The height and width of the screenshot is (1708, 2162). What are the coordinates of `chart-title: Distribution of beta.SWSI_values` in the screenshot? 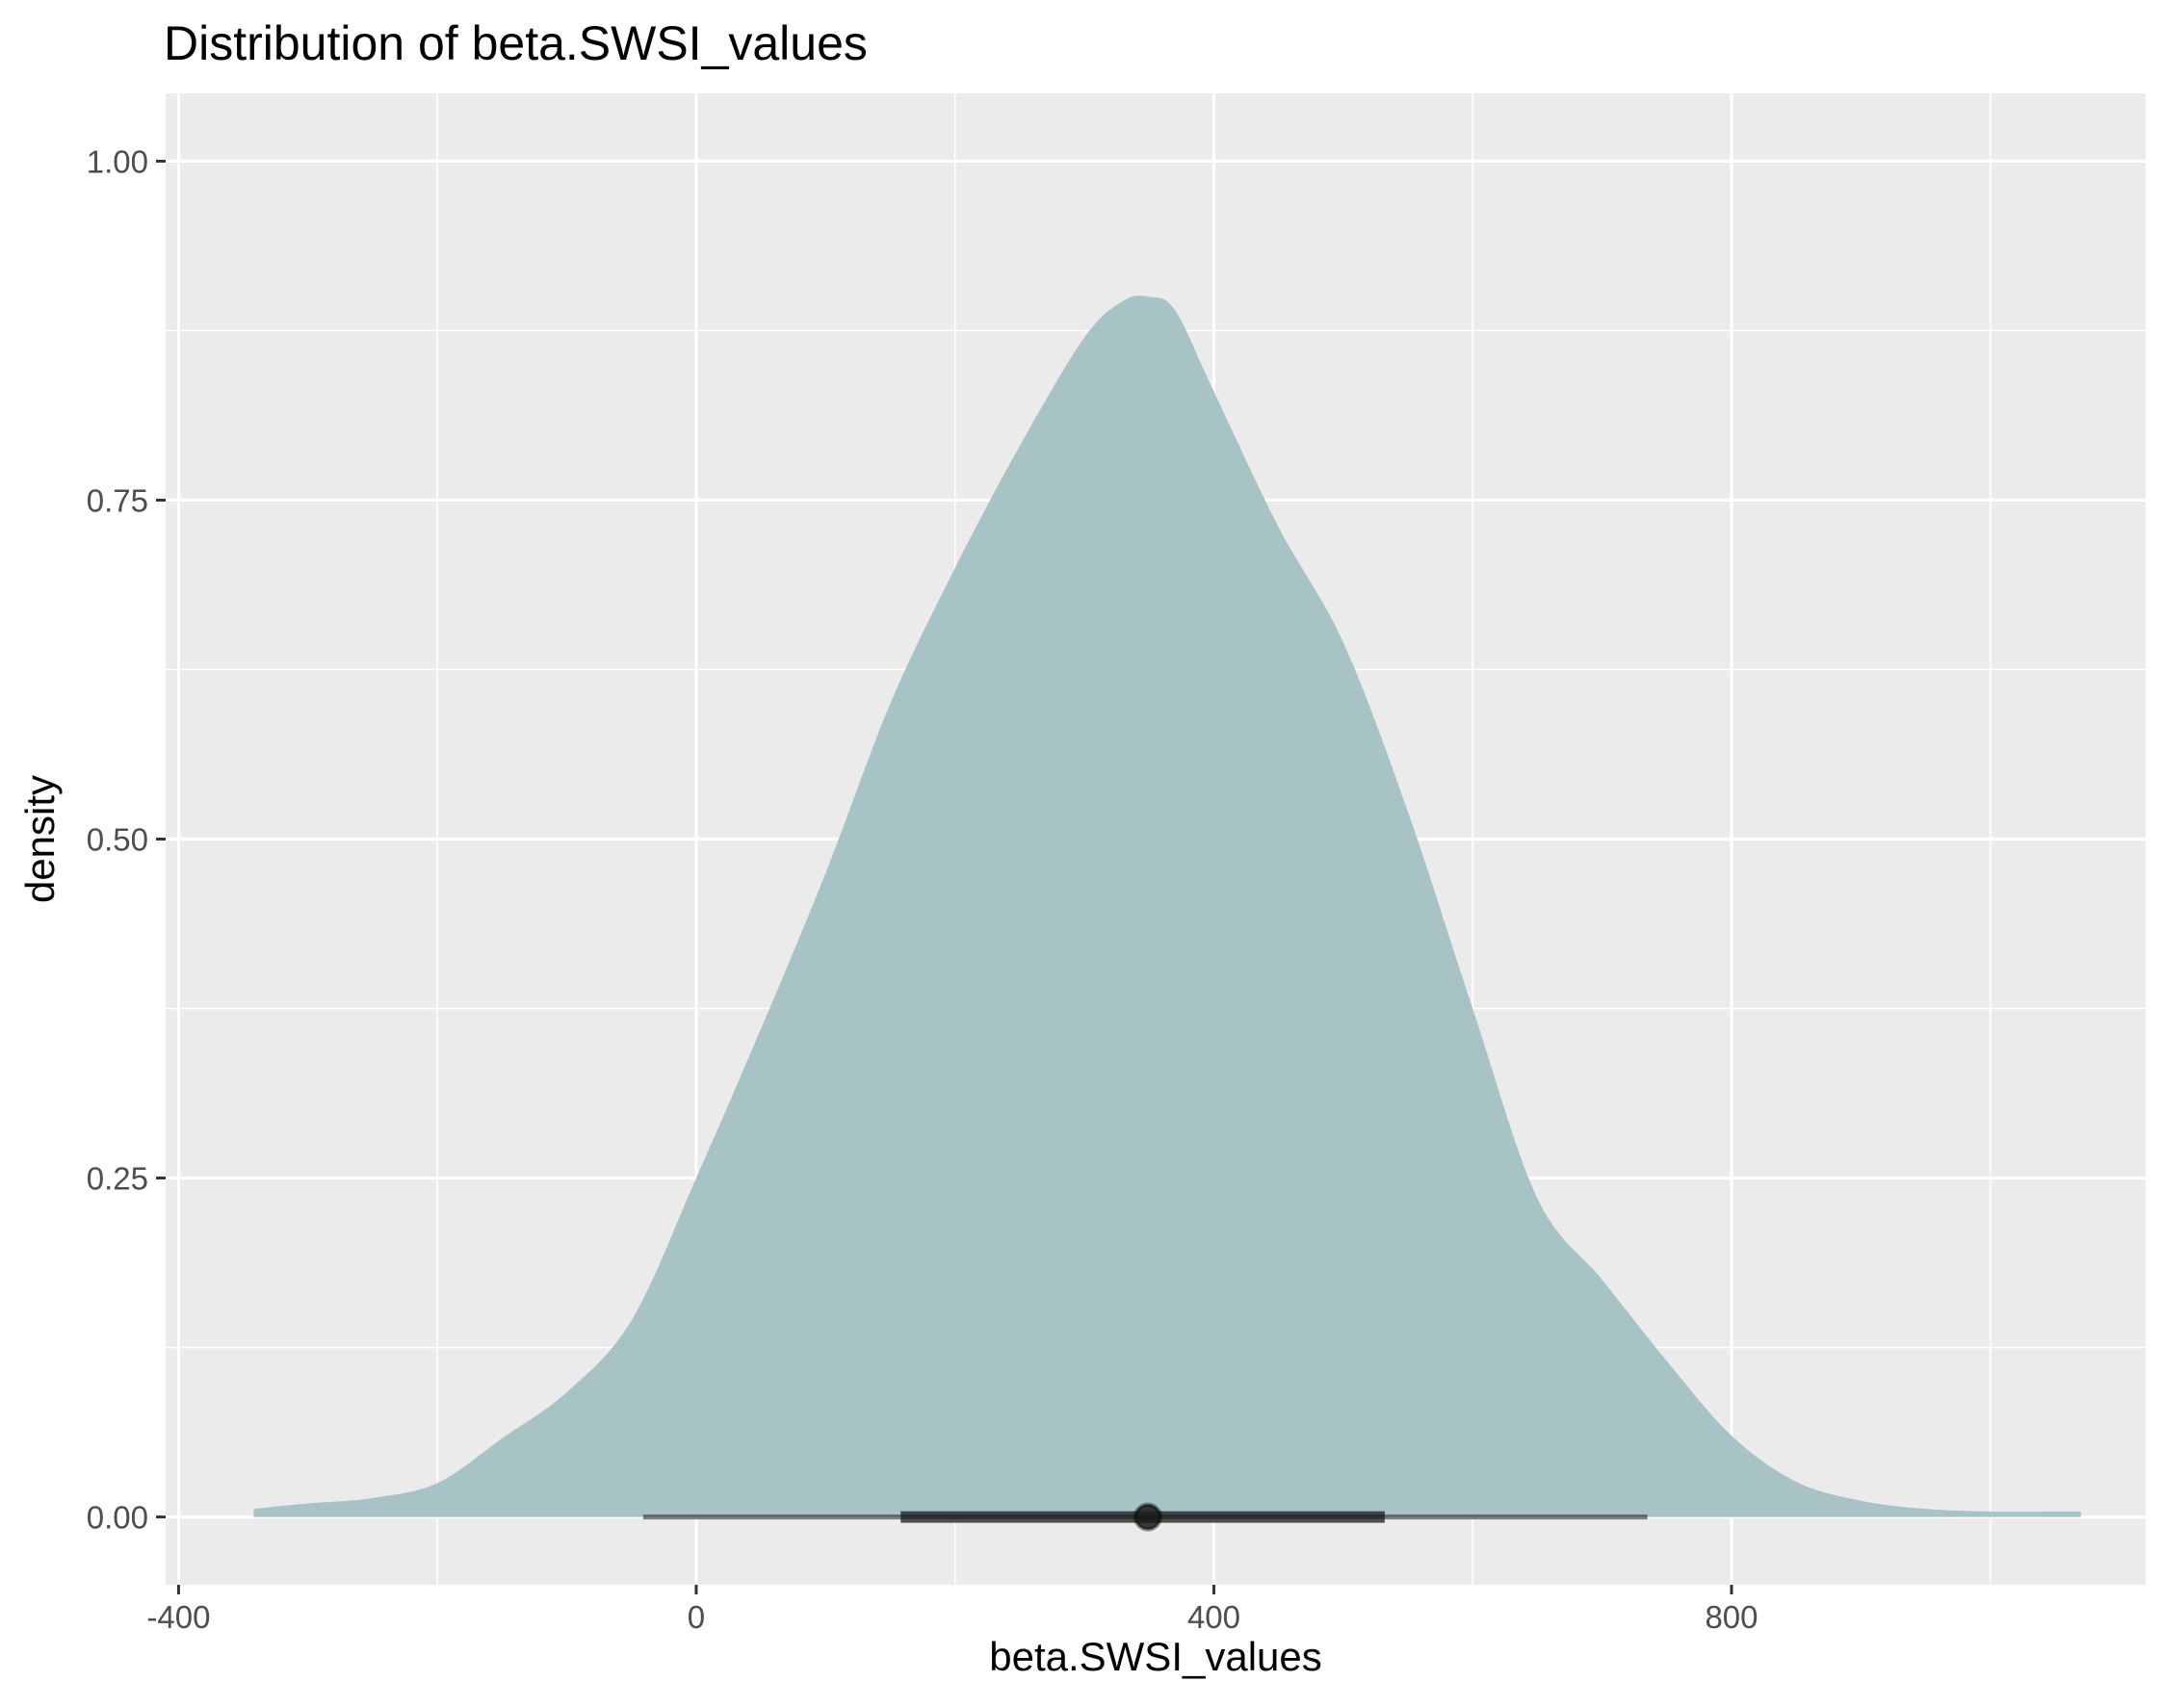 It's located at (516, 43).